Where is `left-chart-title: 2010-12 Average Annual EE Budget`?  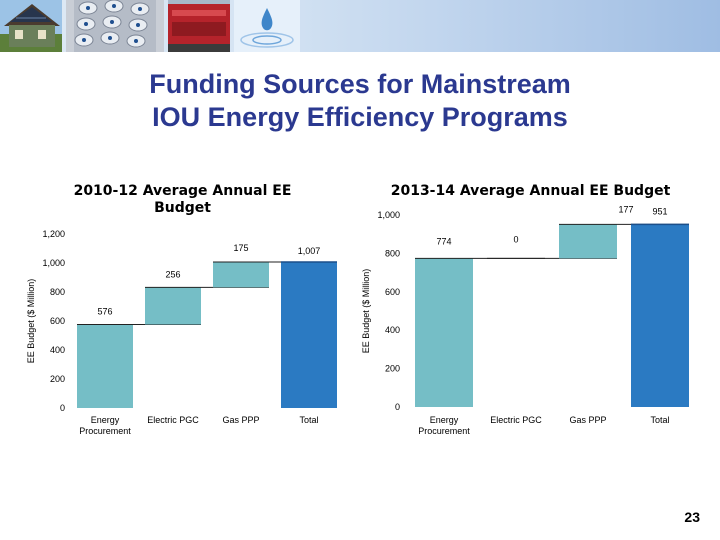 left-chart-title: 2010-12 Average Annual EE Budget is located at coordinates (182, 200).